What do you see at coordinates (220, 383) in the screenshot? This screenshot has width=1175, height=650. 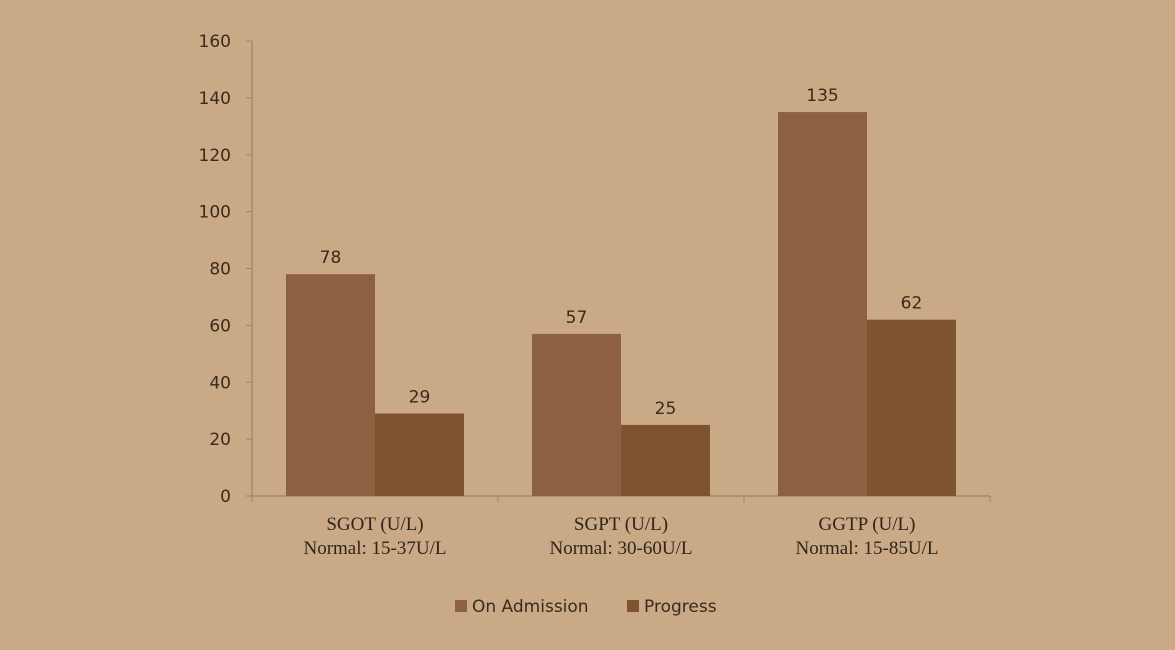 I see `y-tick-label: 40` at bounding box center [220, 383].